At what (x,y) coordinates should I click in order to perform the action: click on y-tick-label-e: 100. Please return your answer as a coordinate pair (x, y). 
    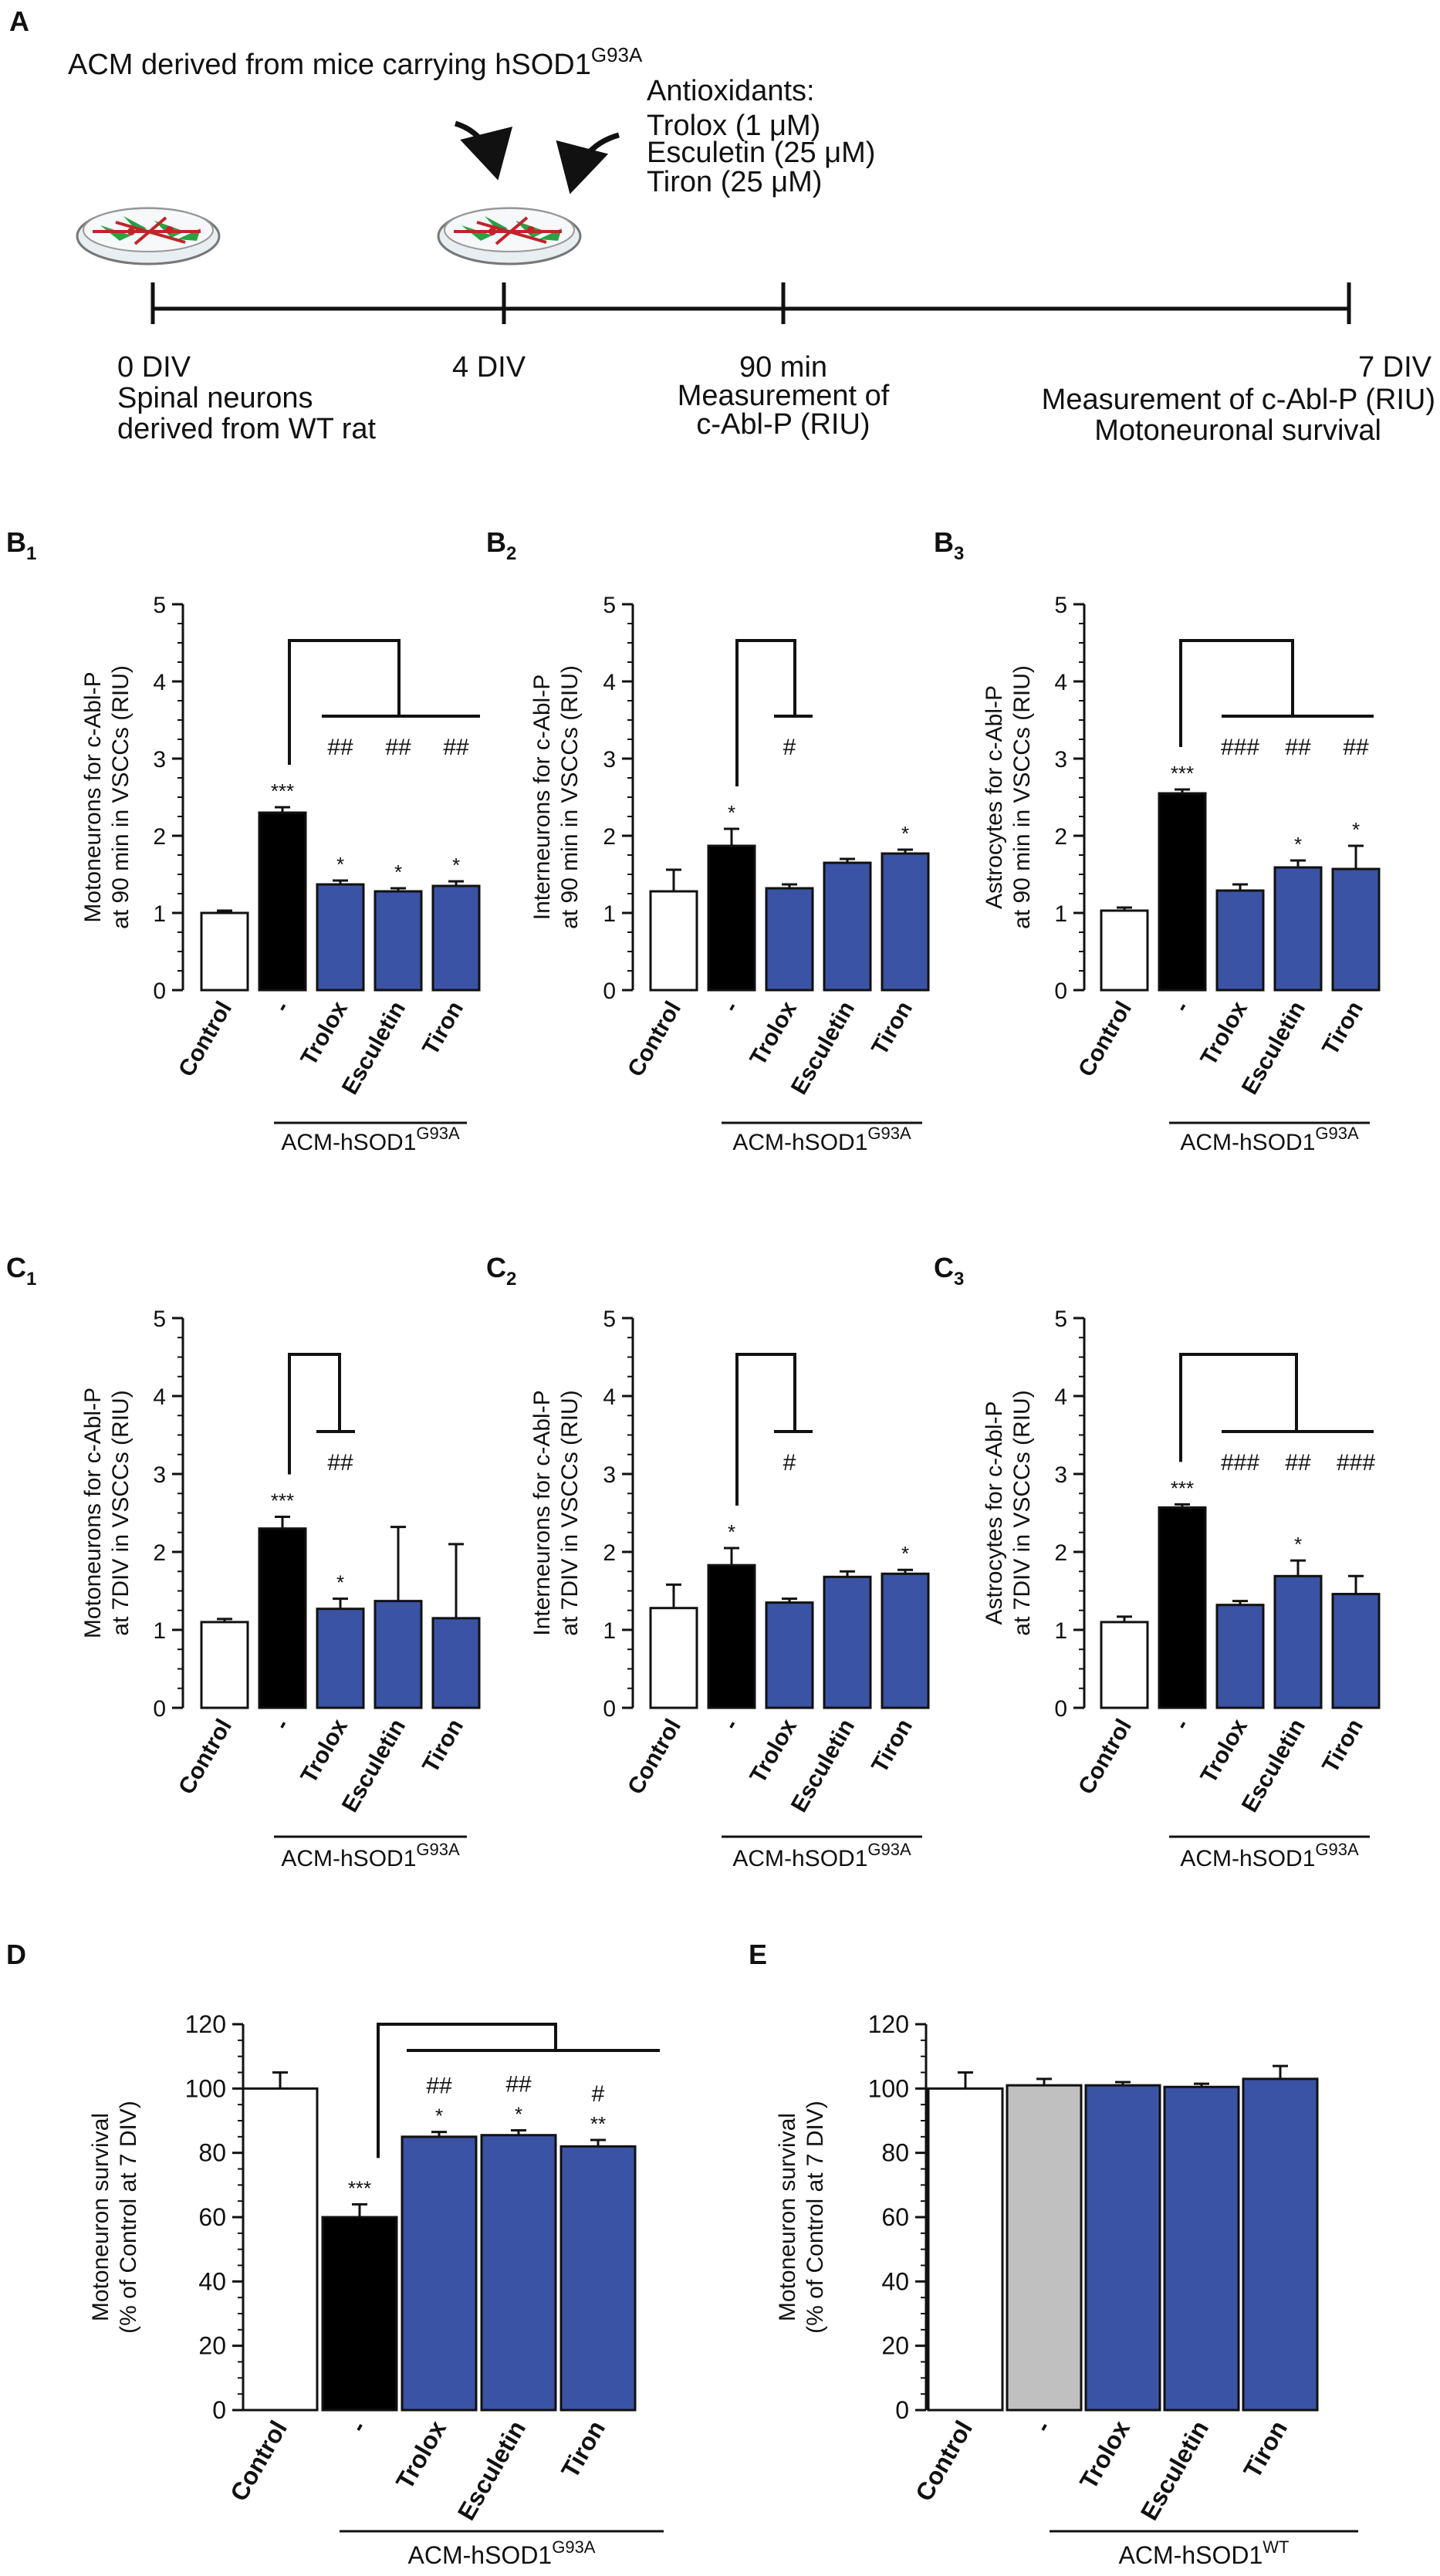
    Looking at the image, I should click on (888, 2088).